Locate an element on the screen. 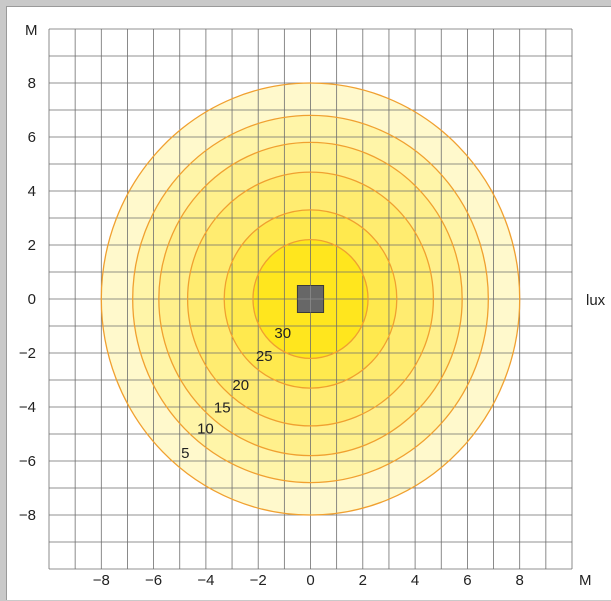  x-tick-label: 6 is located at coordinates (467, 580).